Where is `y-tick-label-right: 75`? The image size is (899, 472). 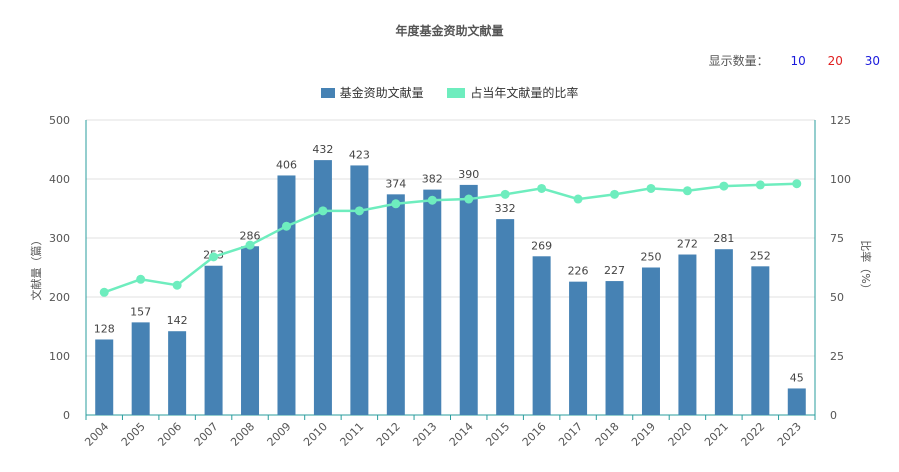
y-tick-label-right: 75 is located at coordinates (837, 238).